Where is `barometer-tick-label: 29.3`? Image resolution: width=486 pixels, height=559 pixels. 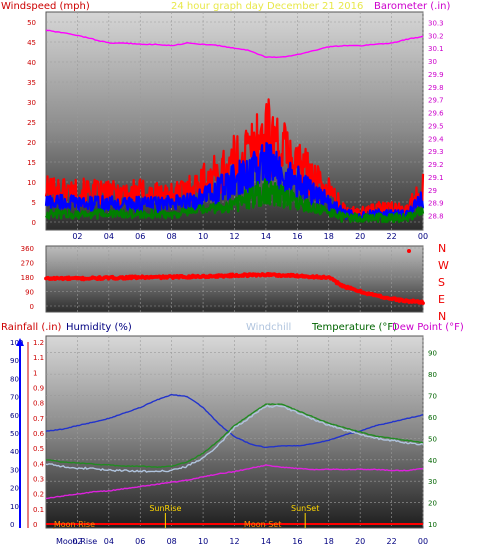 barometer-tick-label: 29.3 is located at coordinates (436, 152).